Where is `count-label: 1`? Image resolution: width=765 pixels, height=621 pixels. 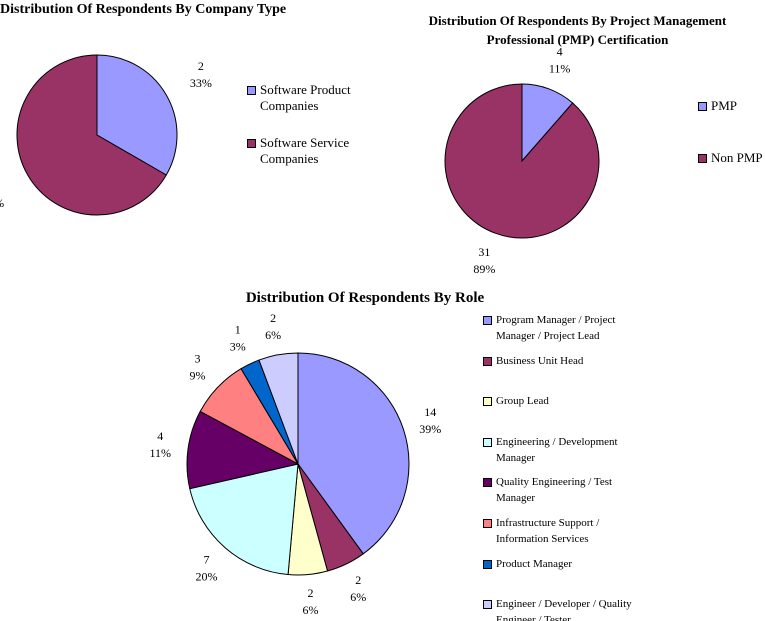
count-label: 1 is located at coordinates (238, 330).